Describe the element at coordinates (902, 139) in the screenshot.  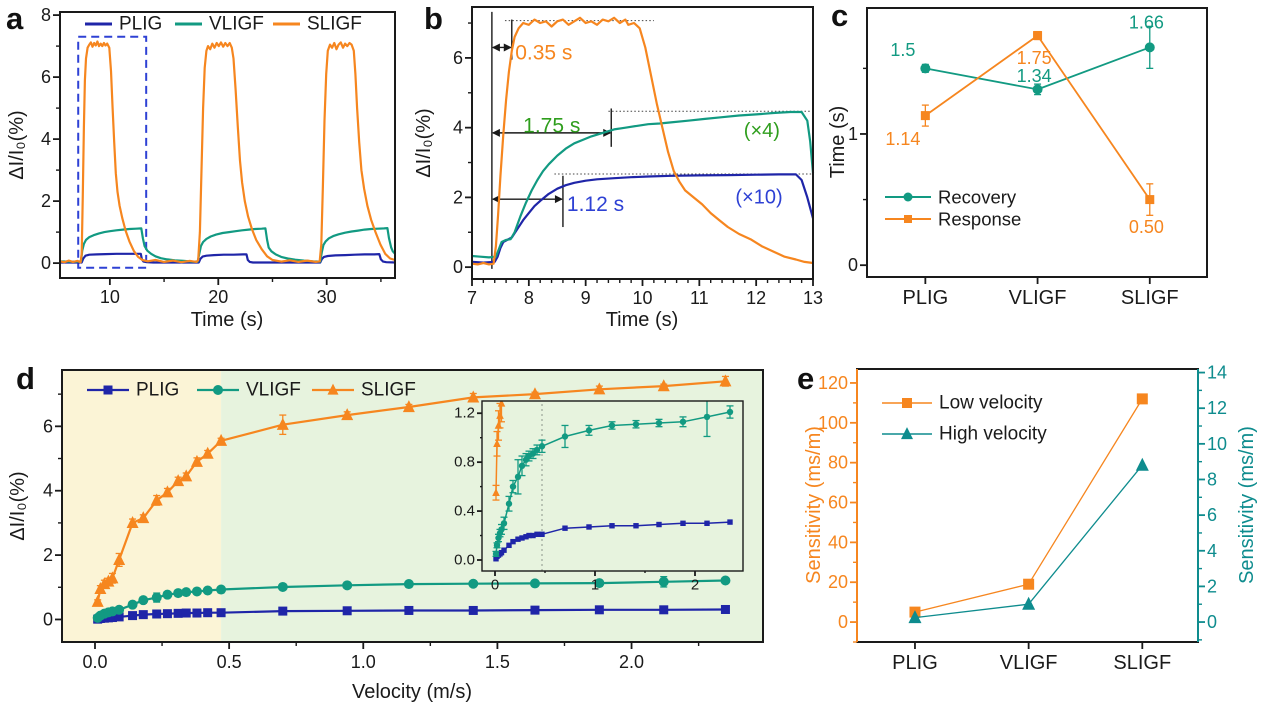
I see `svg-text: 1.14` at that location.